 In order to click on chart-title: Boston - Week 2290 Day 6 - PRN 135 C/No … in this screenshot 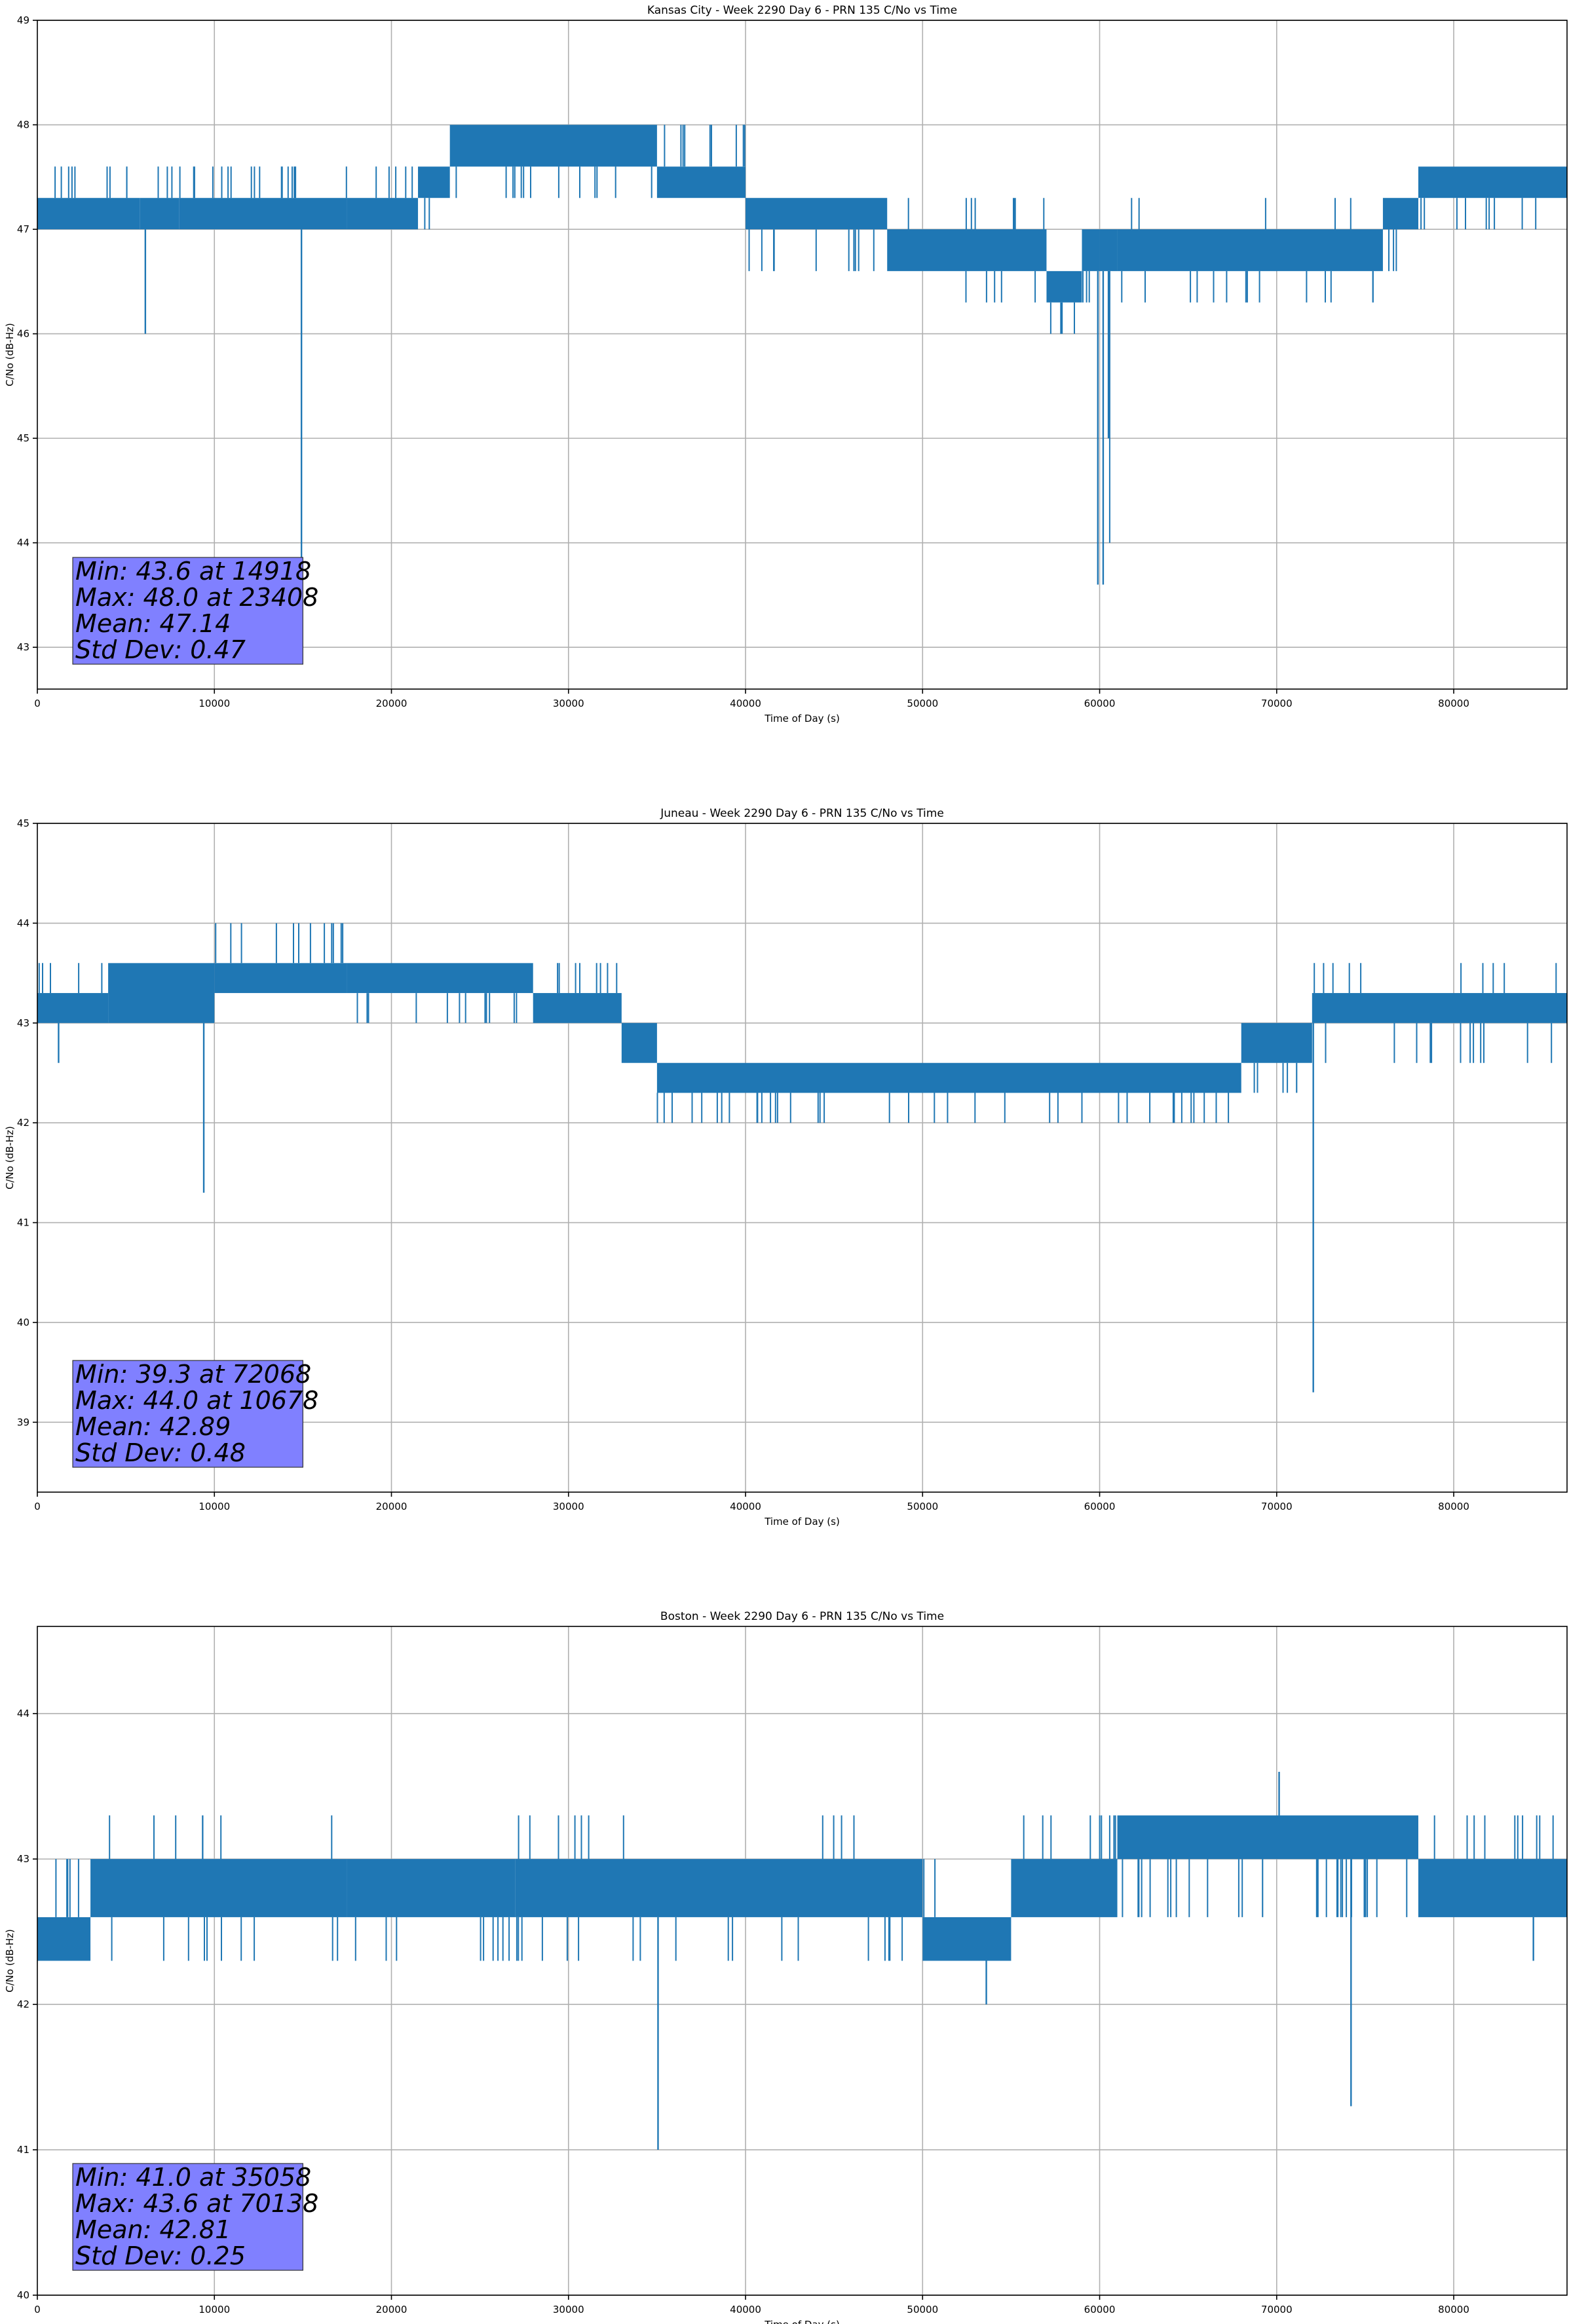, I will do `click(802, 1616)`.